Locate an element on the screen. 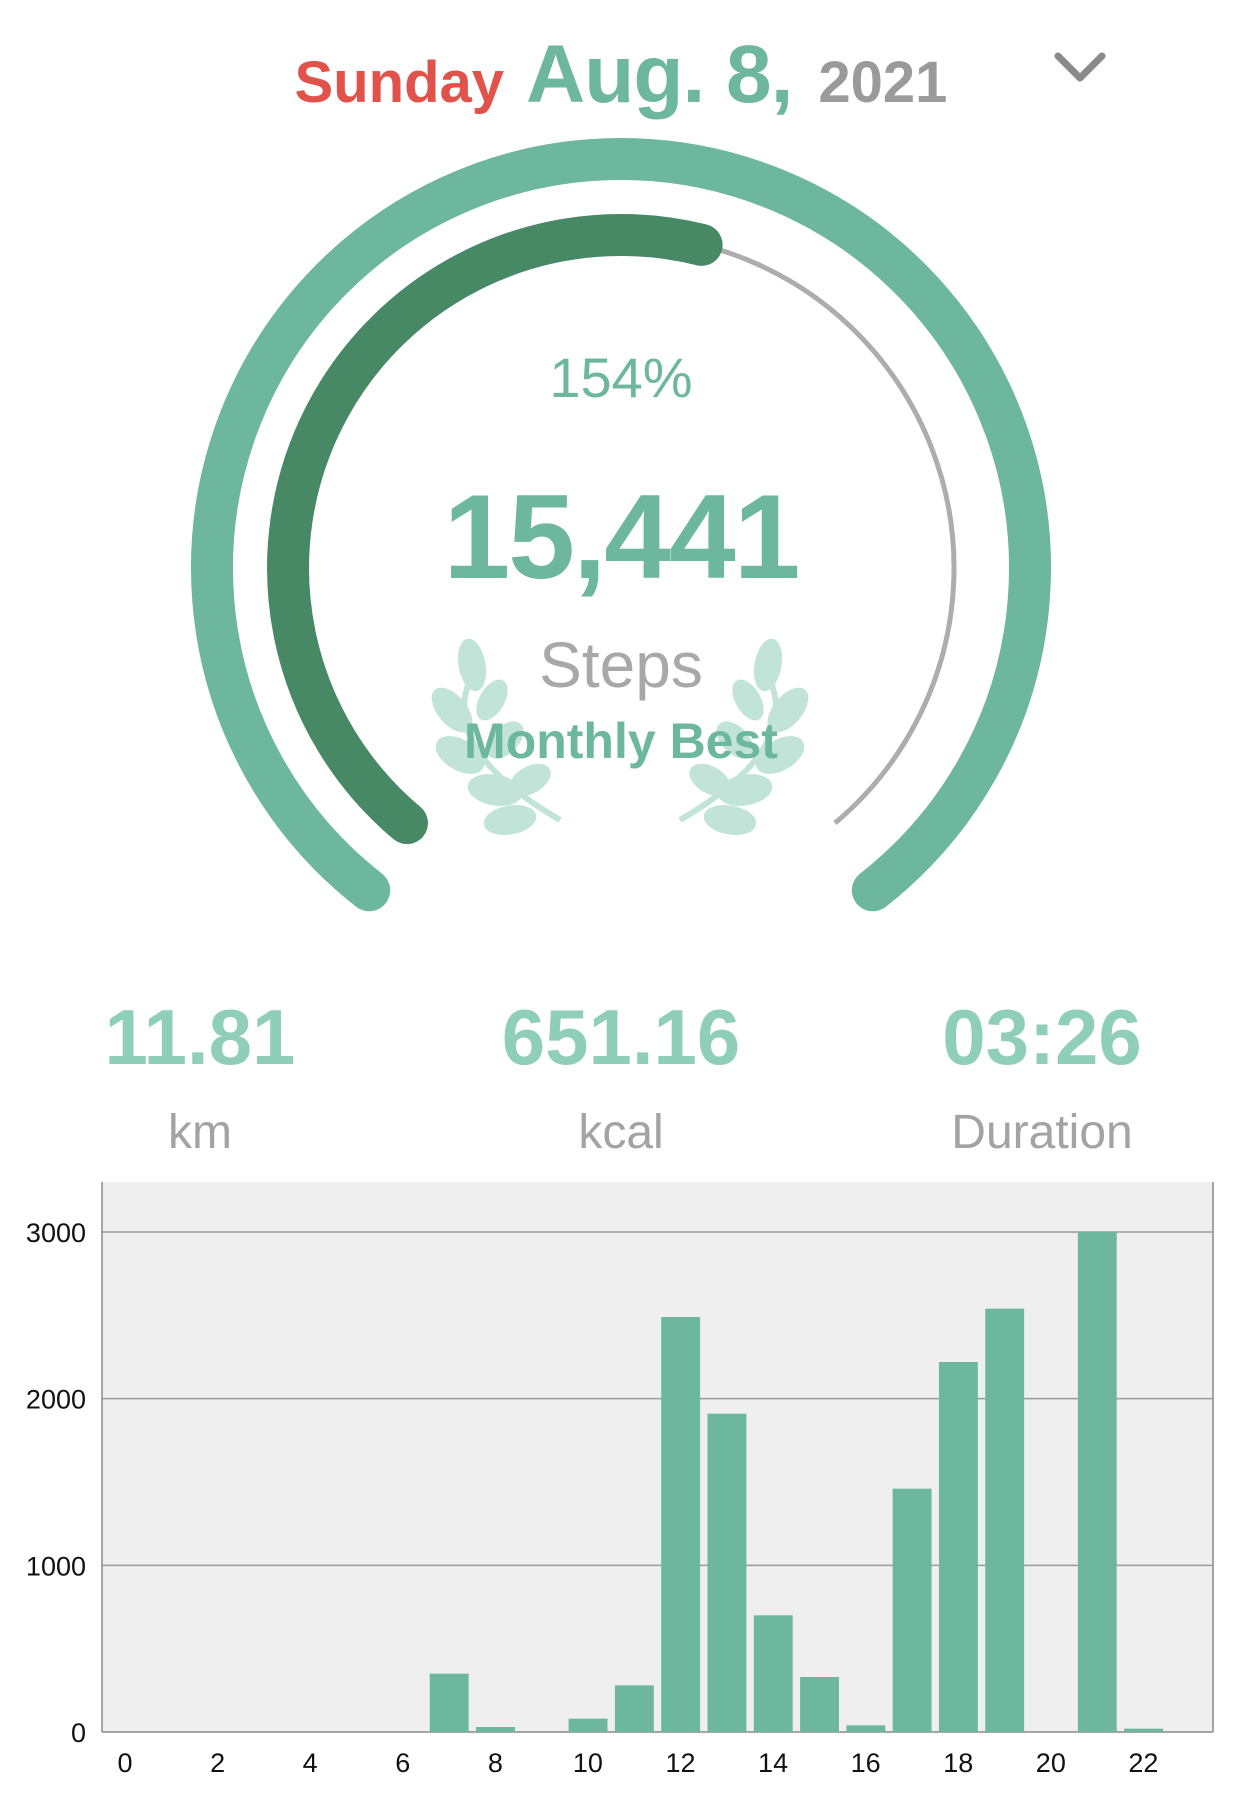 This screenshot has width=1242, height=1805. duration-stat: 03:26 Duration is located at coordinates (1042, 1076).